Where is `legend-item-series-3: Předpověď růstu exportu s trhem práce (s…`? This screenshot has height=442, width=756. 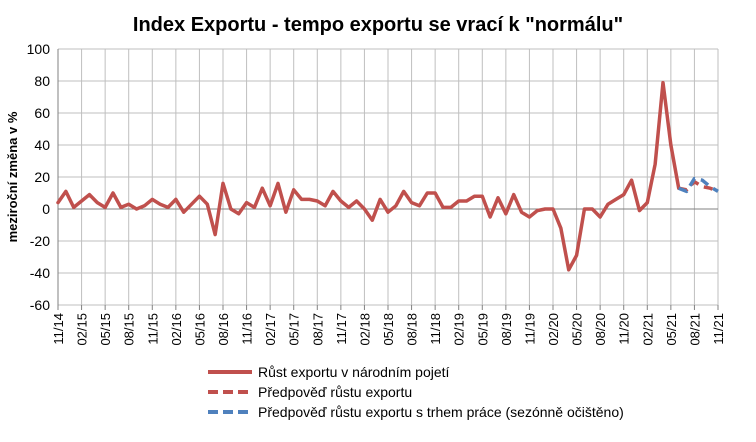 legend-item-series-3: Předpověď růstu exportu s trhem práce (s… is located at coordinates (416, 412).